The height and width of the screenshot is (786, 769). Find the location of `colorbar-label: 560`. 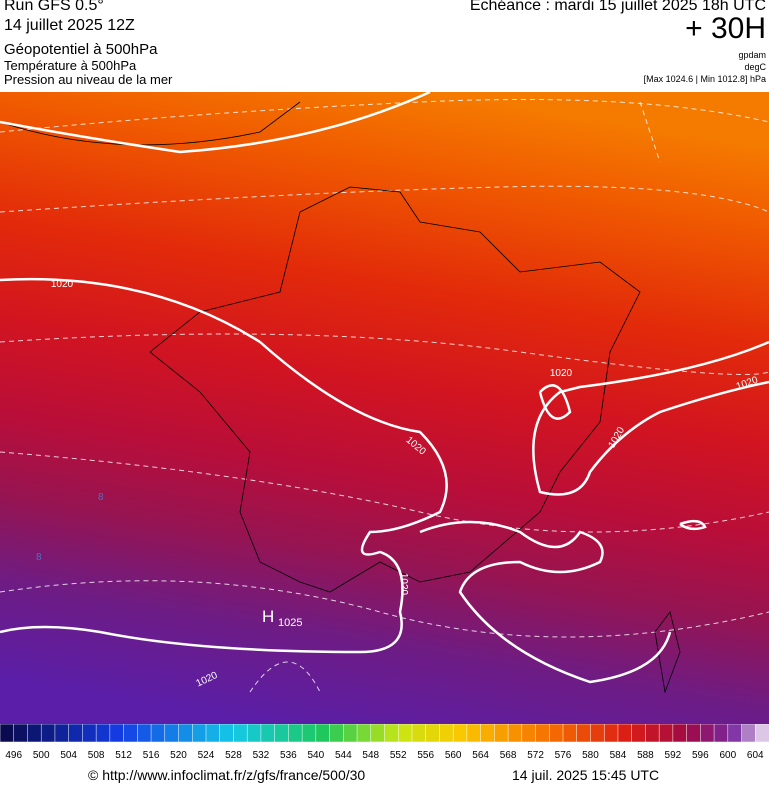

colorbar-label: 560 is located at coordinates (453, 755).